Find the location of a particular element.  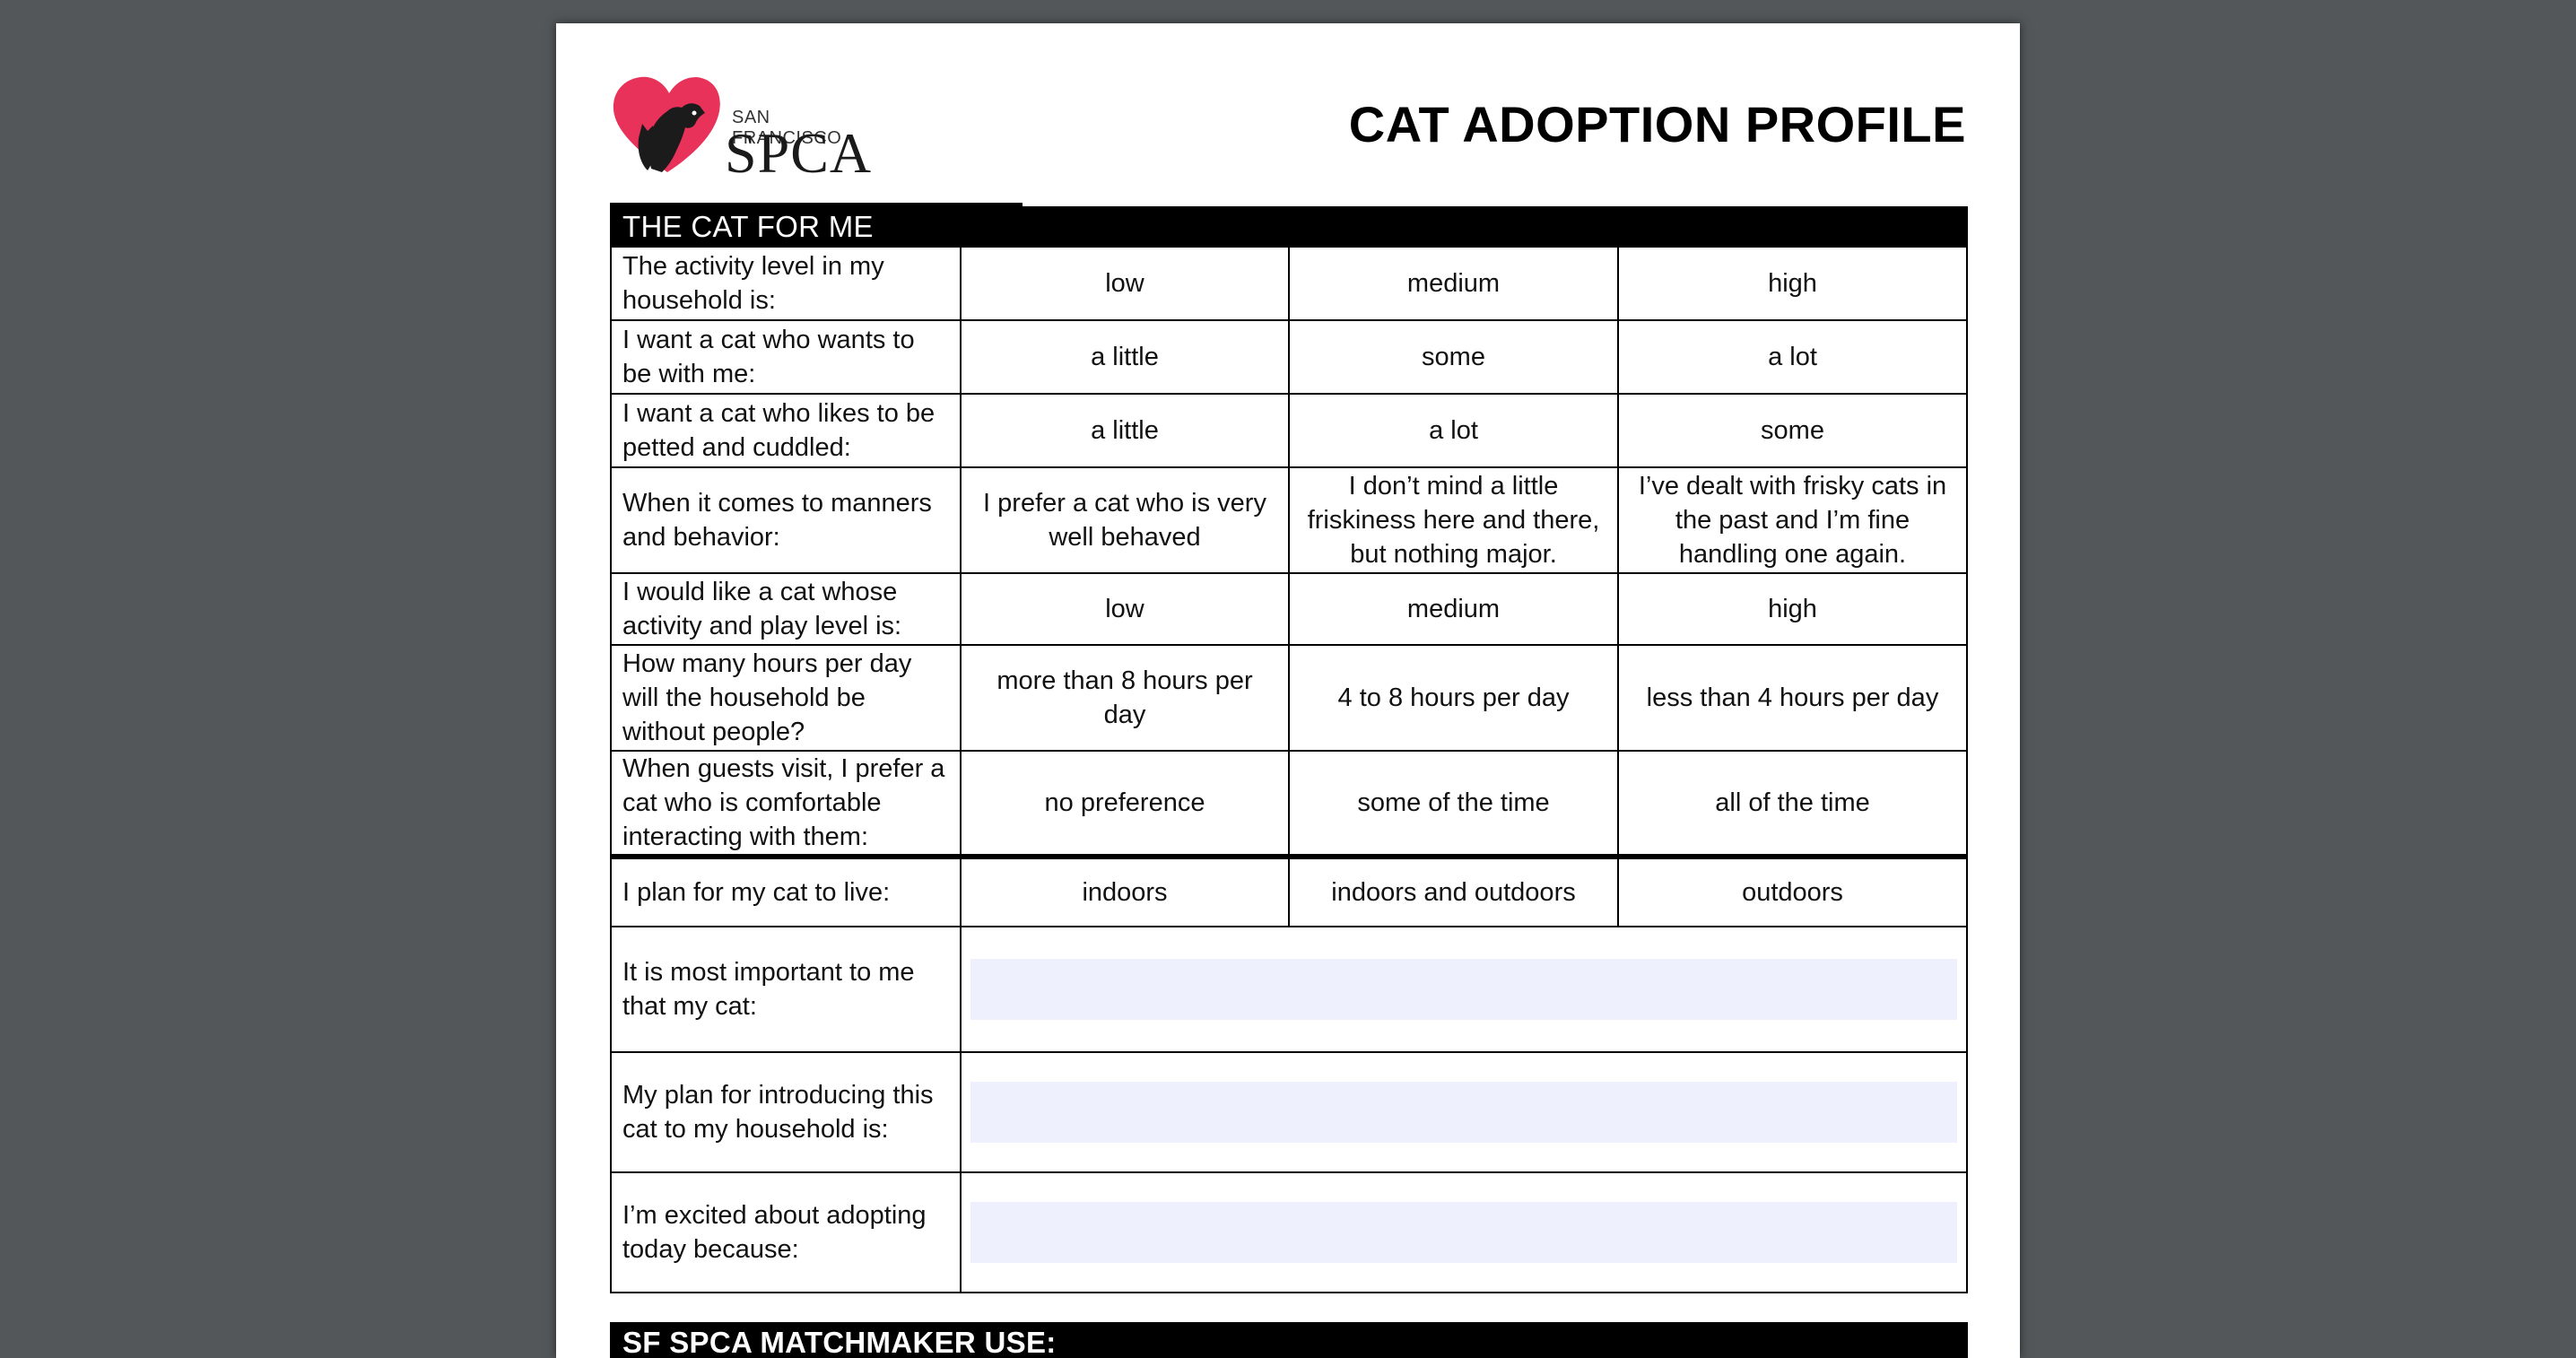

option-cell: some of the time is located at coordinates (1453, 803).